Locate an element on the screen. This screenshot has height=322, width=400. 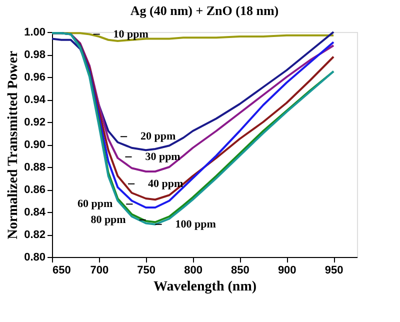
x-tick-label: 850 is located at coordinates (240, 270).